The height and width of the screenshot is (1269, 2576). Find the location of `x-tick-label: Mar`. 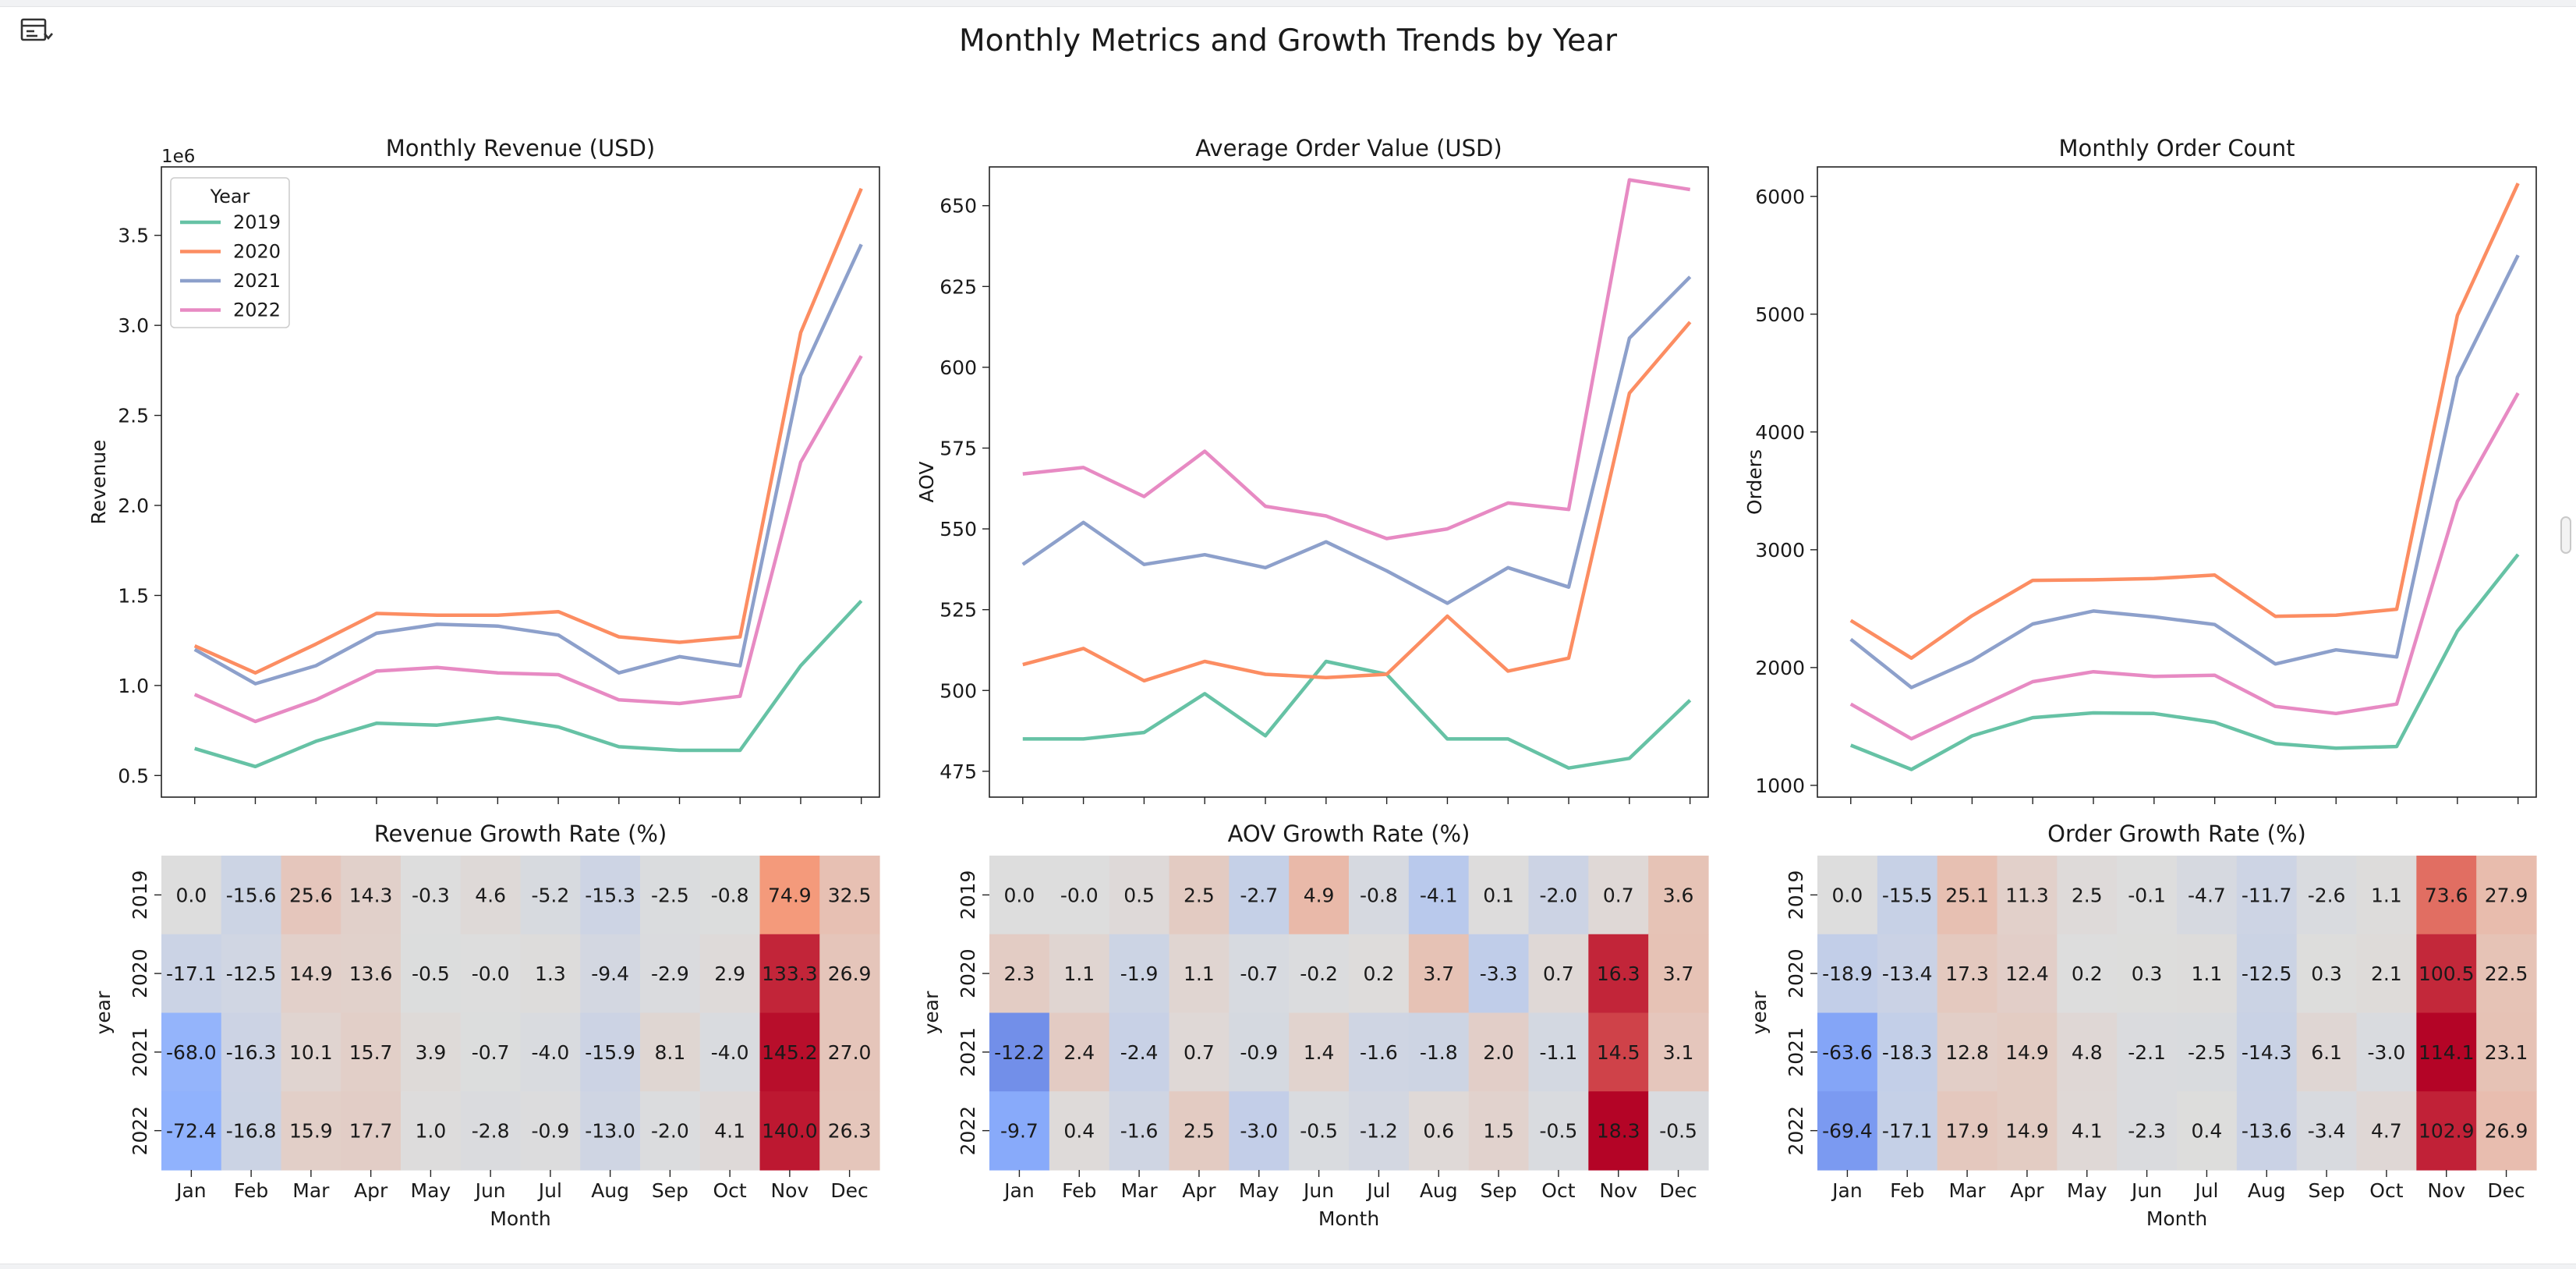

x-tick-label: Mar is located at coordinates (311, 1190).